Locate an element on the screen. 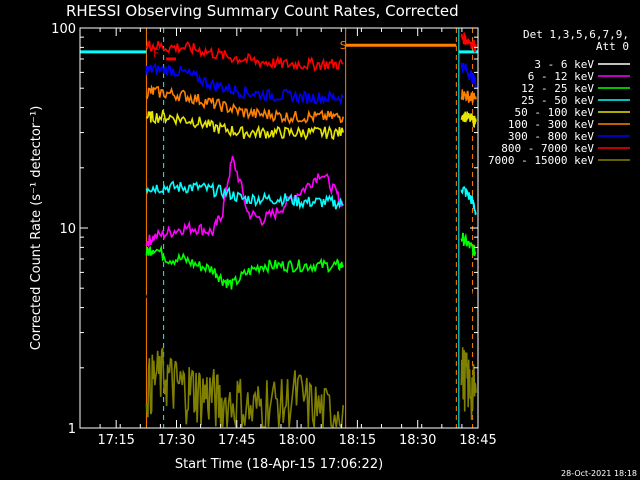  y-tick-label: 1 is located at coordinates (72, 429).